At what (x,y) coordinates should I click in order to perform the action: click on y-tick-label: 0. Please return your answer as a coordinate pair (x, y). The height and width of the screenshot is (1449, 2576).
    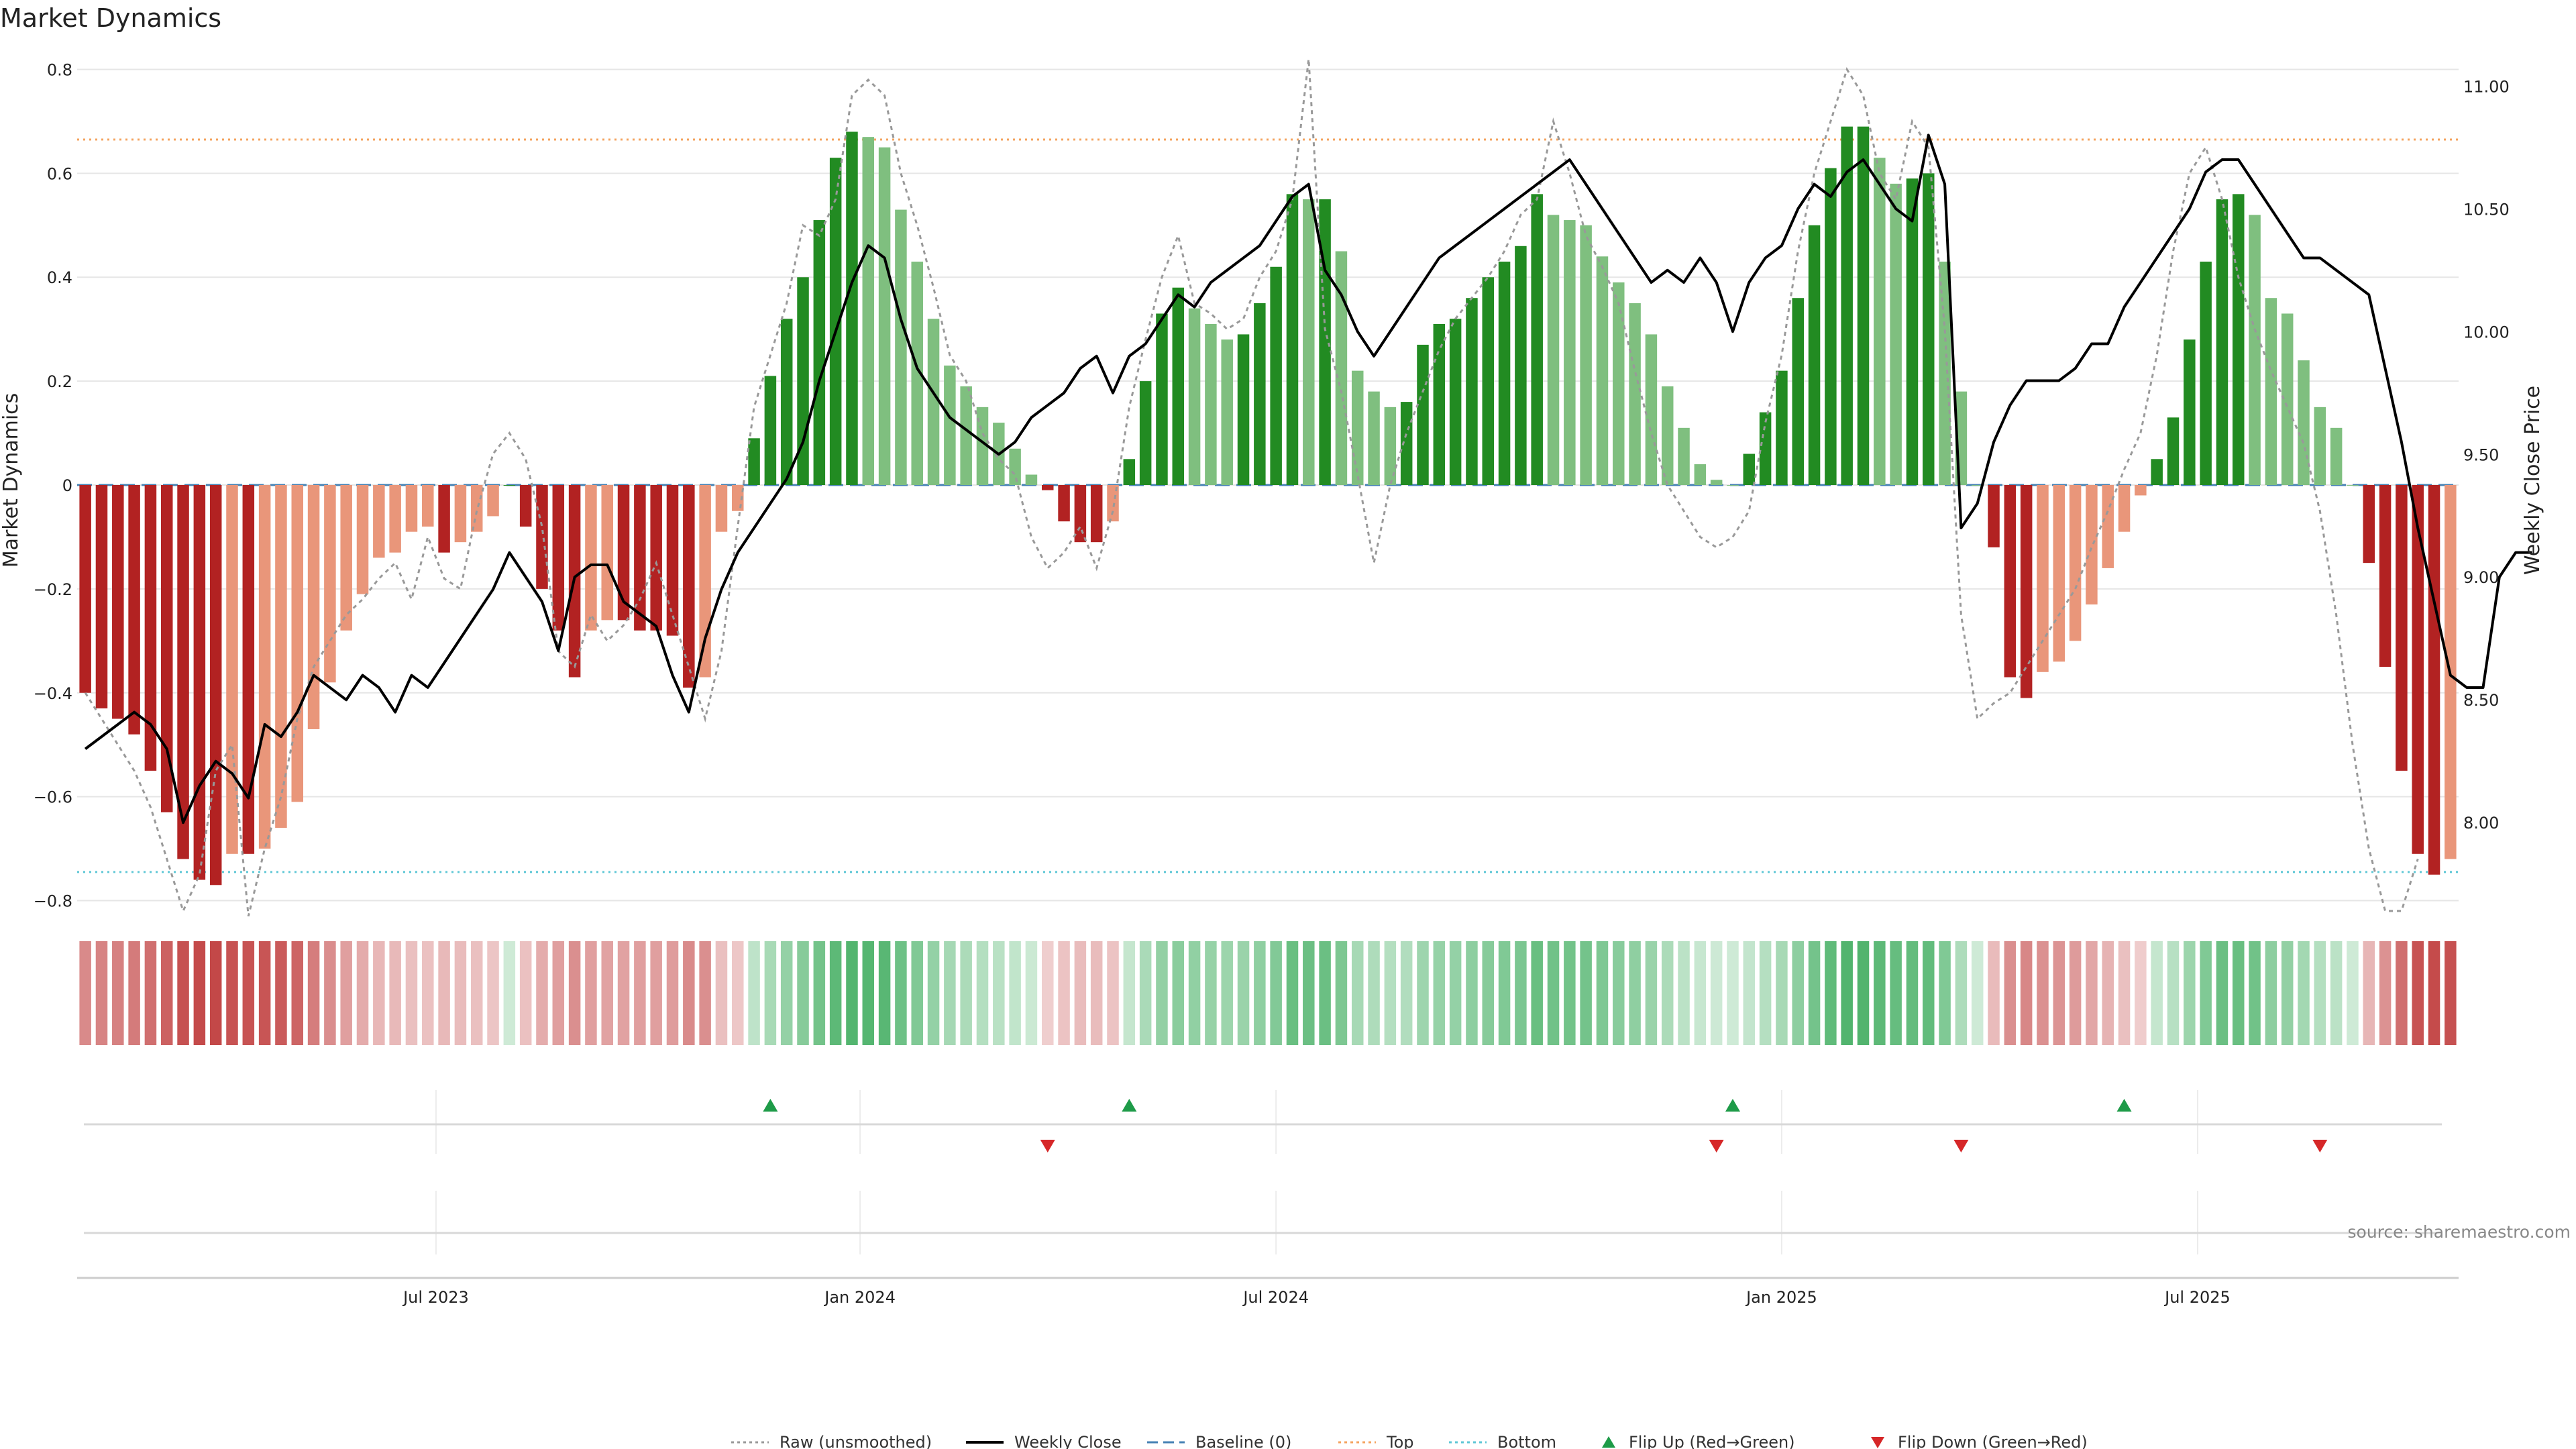
    Looking at the image, I should click on (67, 485).